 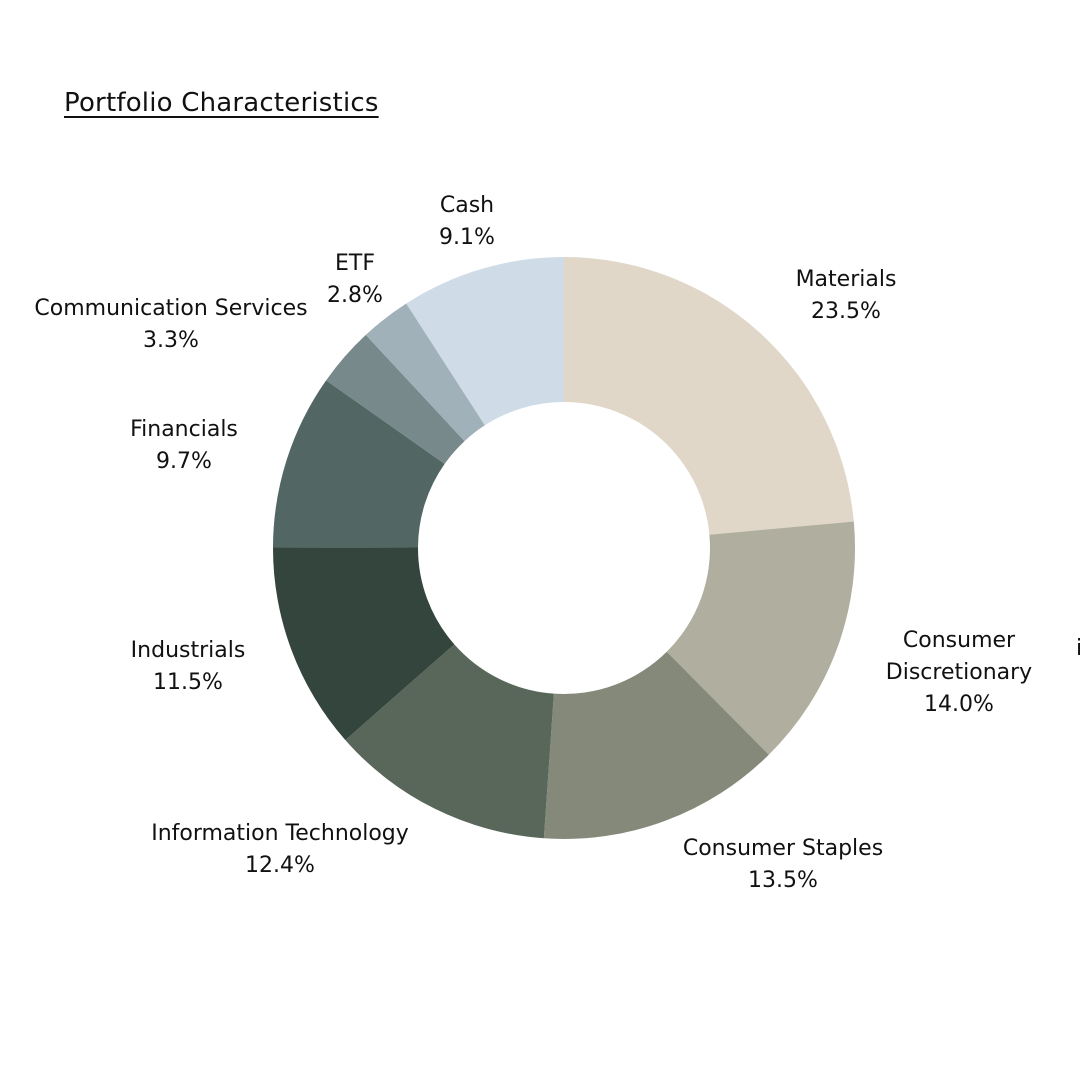 I want to click on slice-industrials, so click(x=363, y=644).